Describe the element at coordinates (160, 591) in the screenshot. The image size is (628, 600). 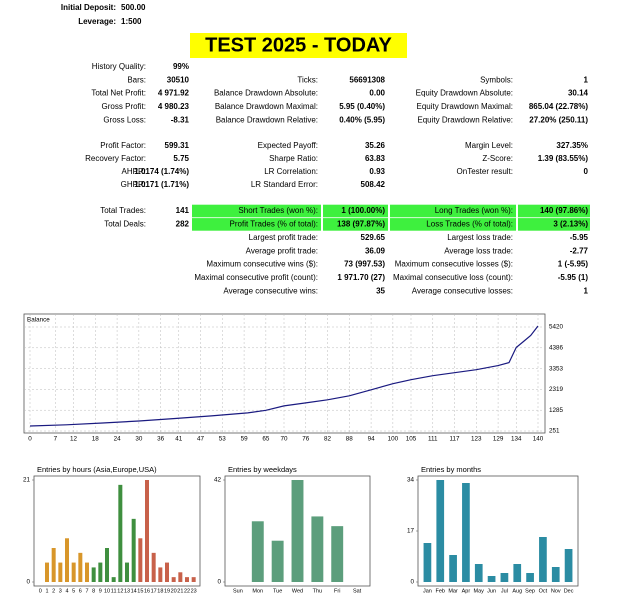
I see `x-tick-label: 18` at that location.